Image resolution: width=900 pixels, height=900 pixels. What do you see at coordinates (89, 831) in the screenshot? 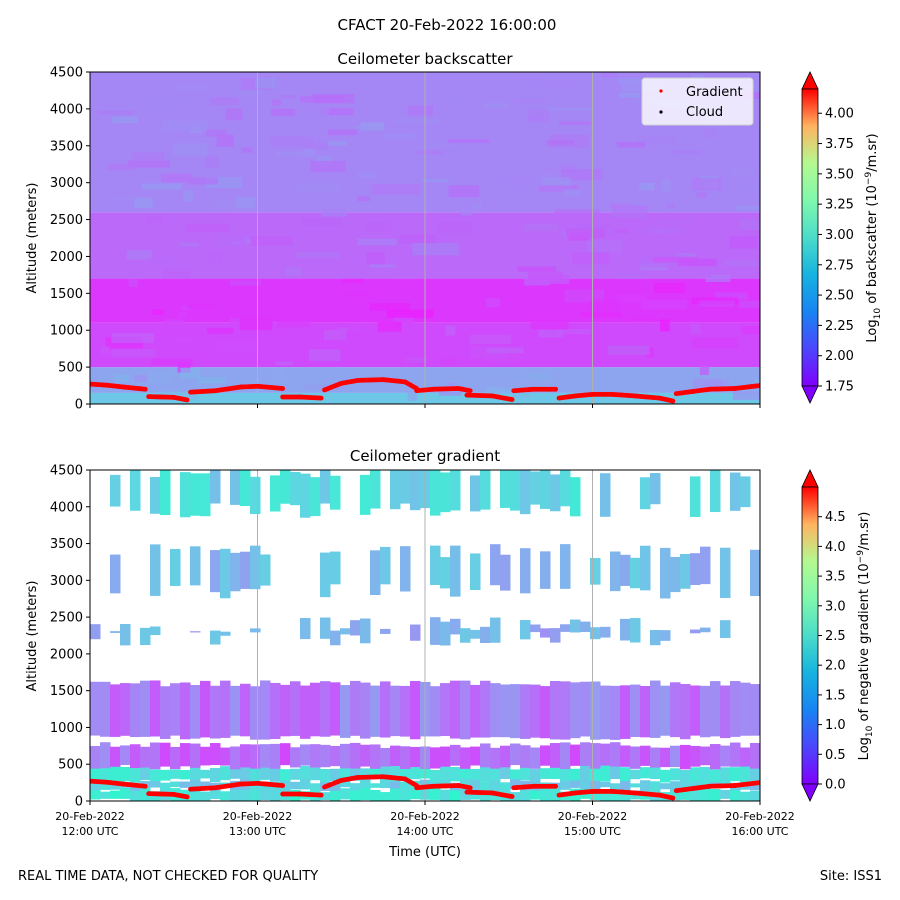
I see `x-tick-time: 12:00 UTC` at bounding box center [89, 831].